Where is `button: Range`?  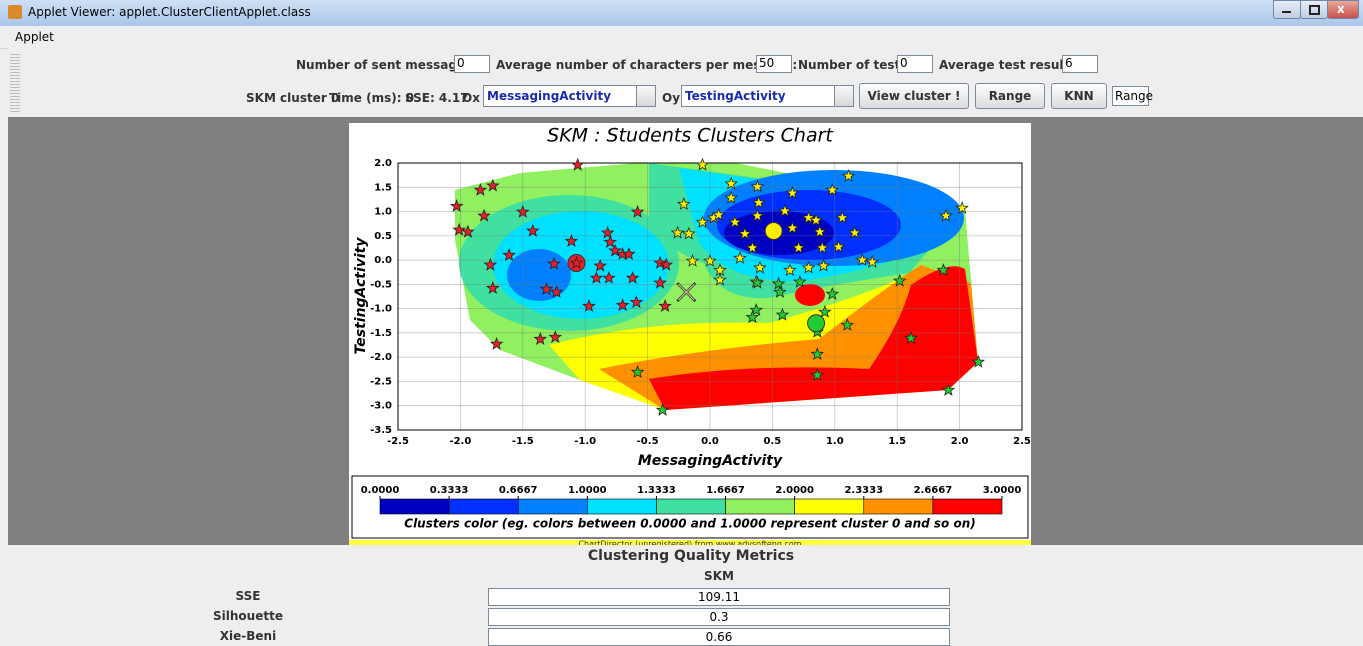 button: Range is located at coordinates (1010, 96).